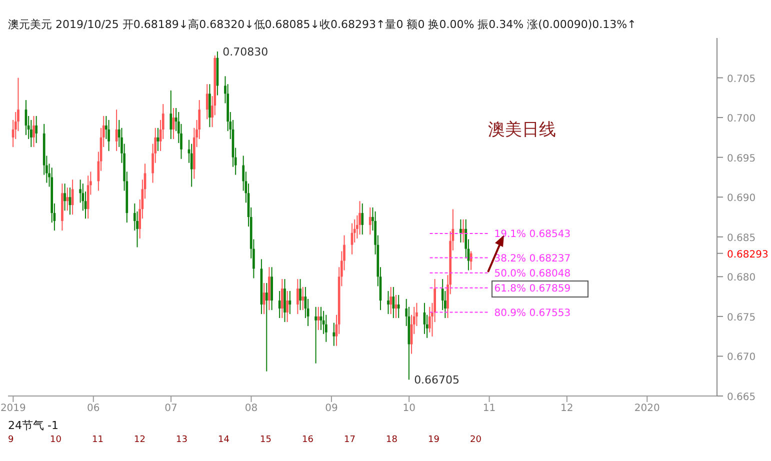 Image resolution: width=771 pixels, height=461 pixels. Describe the element at coordinates (392, 440) in the screenshot. I see `text: 18` at that location.